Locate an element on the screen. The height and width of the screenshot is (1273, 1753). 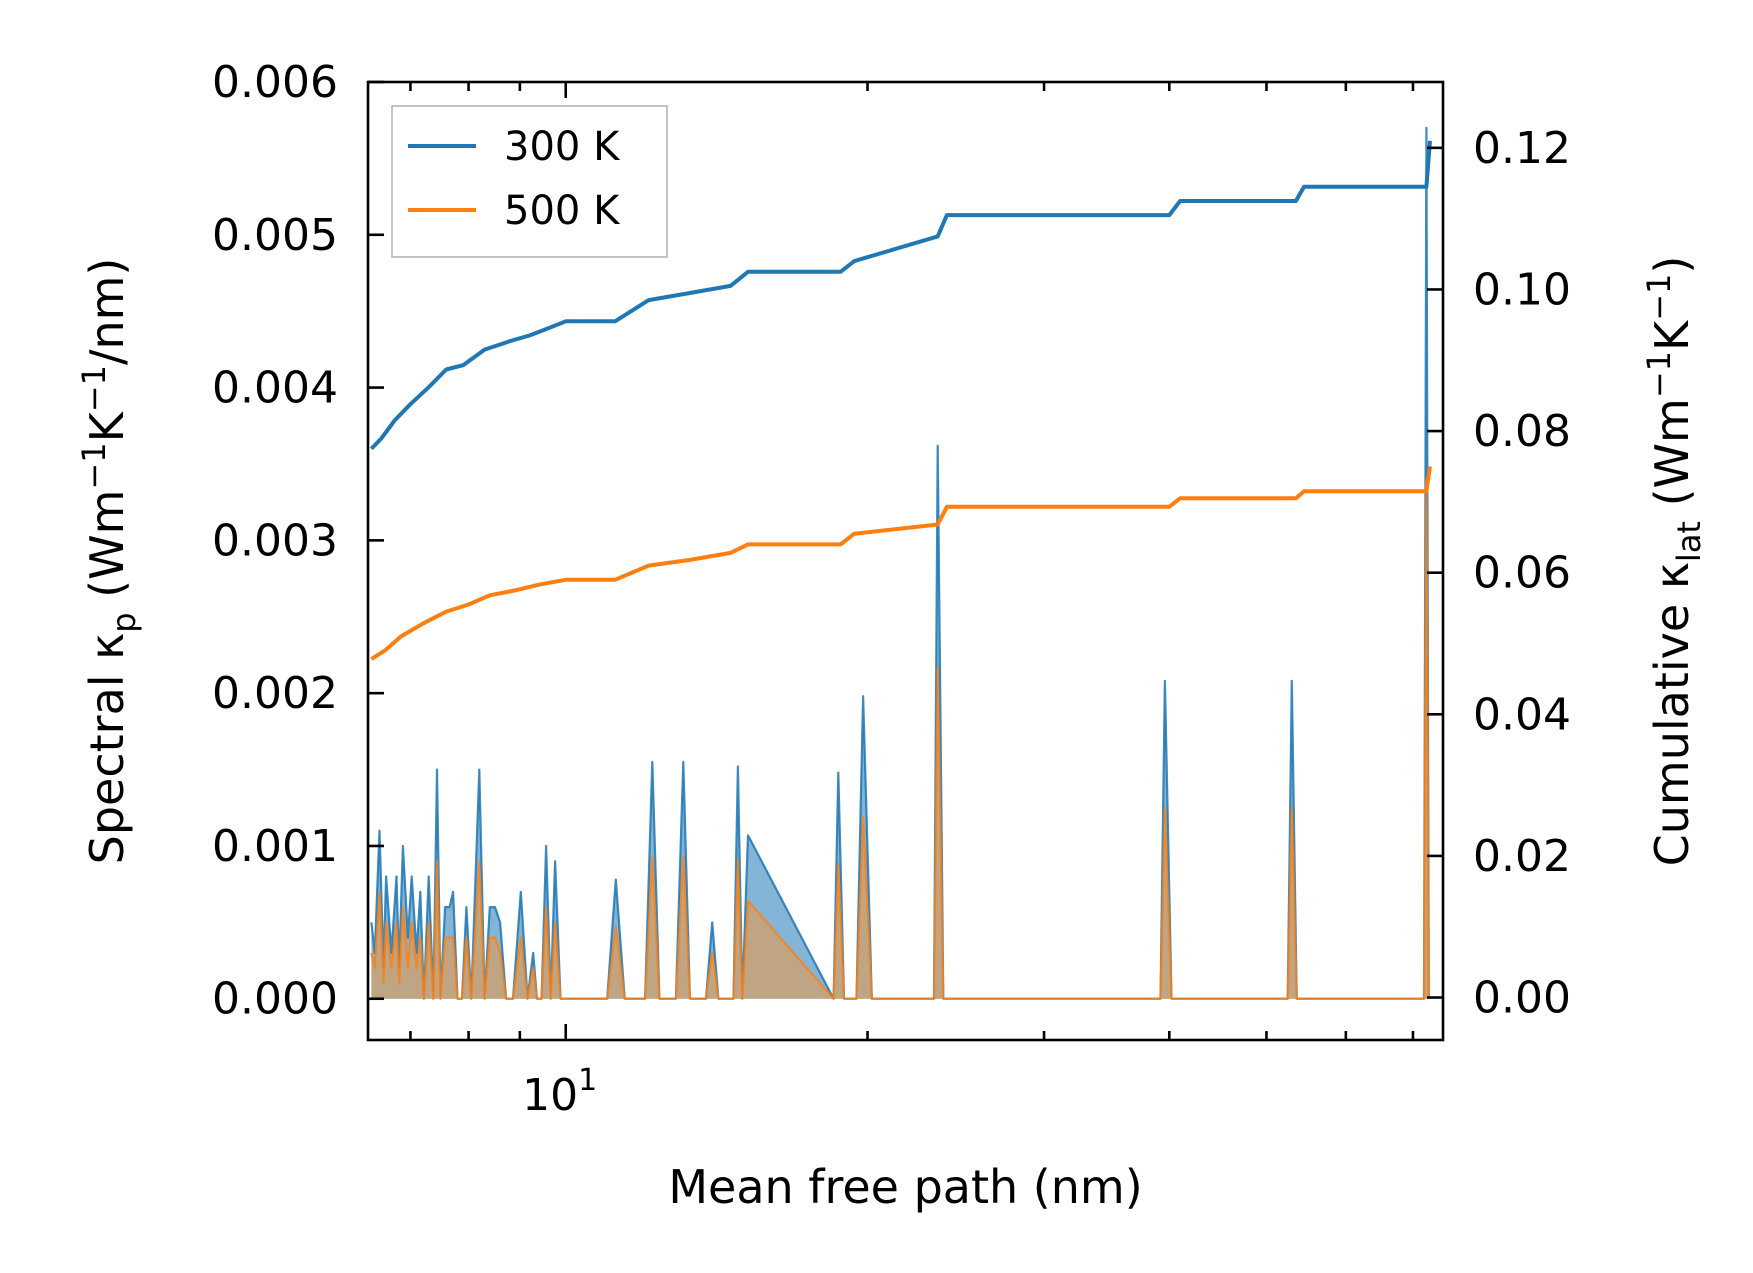
cumulative-500k-line is located at coordinates (901, 563).